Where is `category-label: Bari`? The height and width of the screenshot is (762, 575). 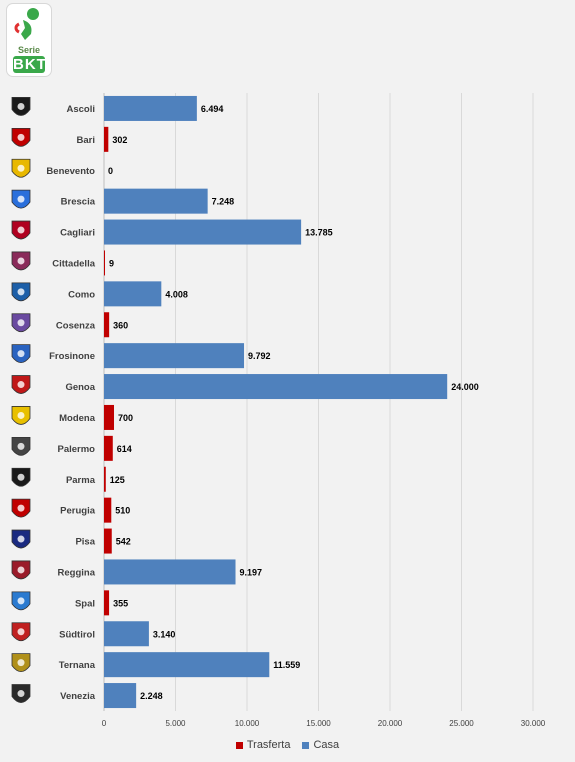 category-label: Bari is located at coordinates (86, 140).